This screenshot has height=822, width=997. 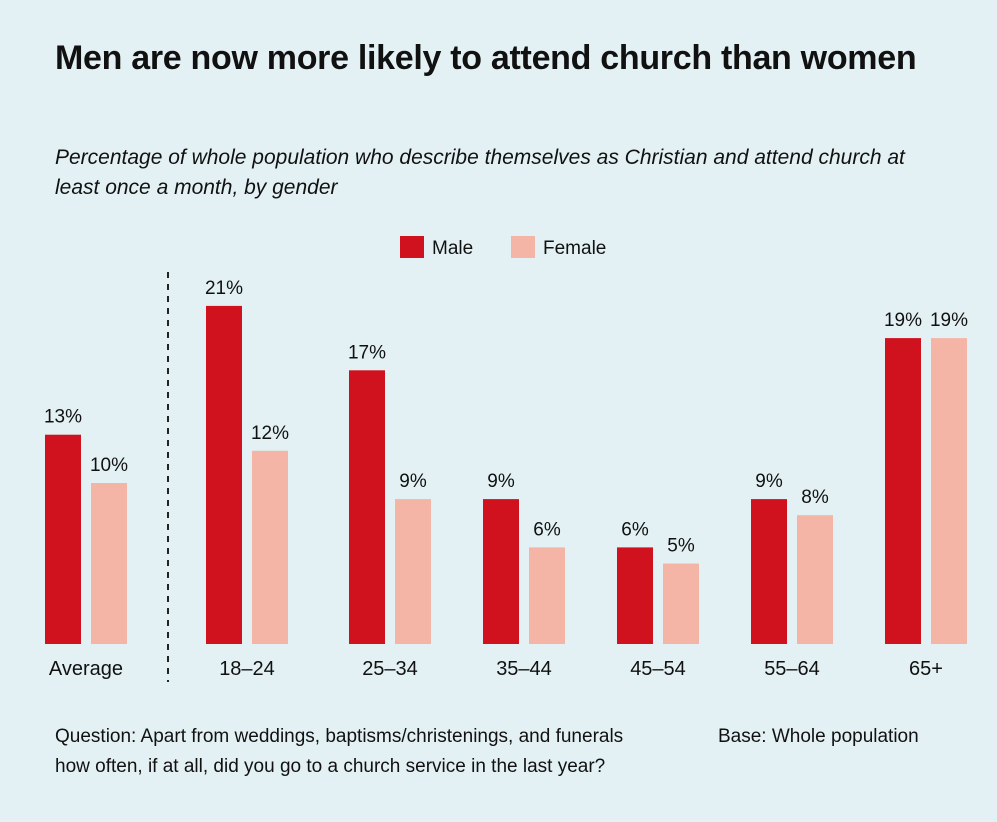 I want to click on base-note: Base: Whole population, so click(x=818, y=736).